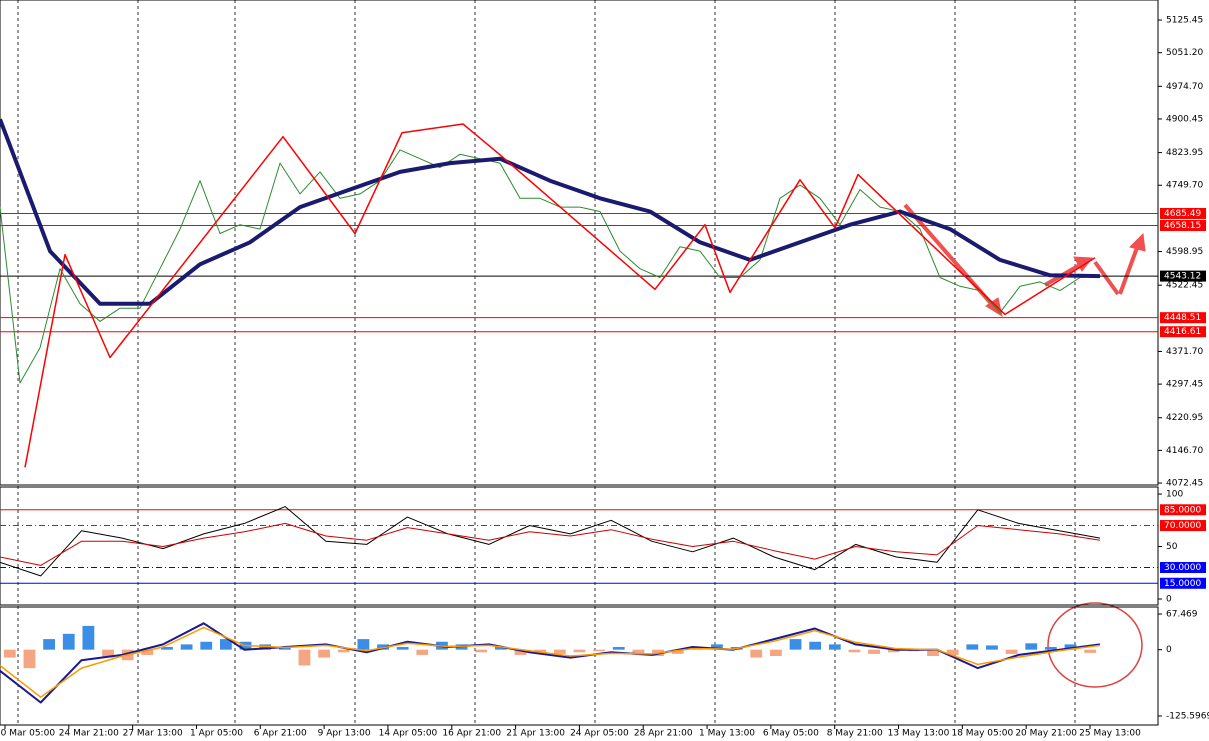  What do you see at coordinates (1184, 451) in the screenshot?
I see `y-tick-label: 4146.70` at bounding box center [1184, 451].